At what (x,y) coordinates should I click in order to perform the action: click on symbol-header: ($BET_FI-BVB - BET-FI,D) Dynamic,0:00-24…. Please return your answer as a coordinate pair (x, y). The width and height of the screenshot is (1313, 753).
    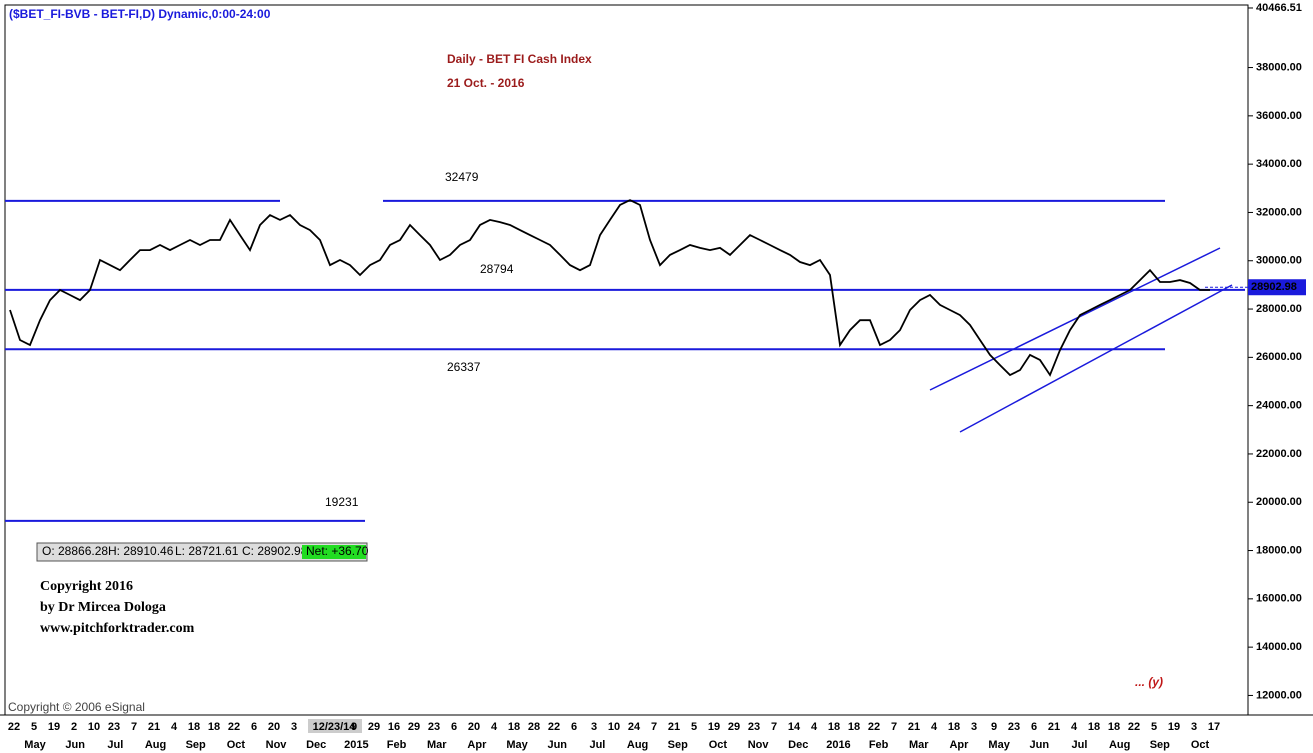
    Looking at the image, I should click on (140, 14).